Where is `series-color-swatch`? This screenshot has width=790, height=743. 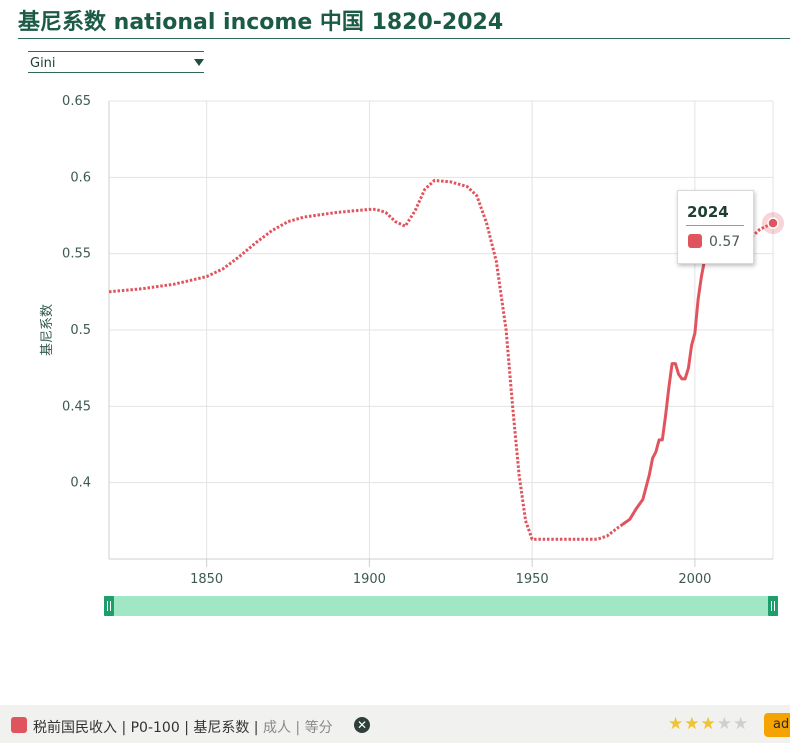
series-color-swatch is located at coordinates (19, 725).